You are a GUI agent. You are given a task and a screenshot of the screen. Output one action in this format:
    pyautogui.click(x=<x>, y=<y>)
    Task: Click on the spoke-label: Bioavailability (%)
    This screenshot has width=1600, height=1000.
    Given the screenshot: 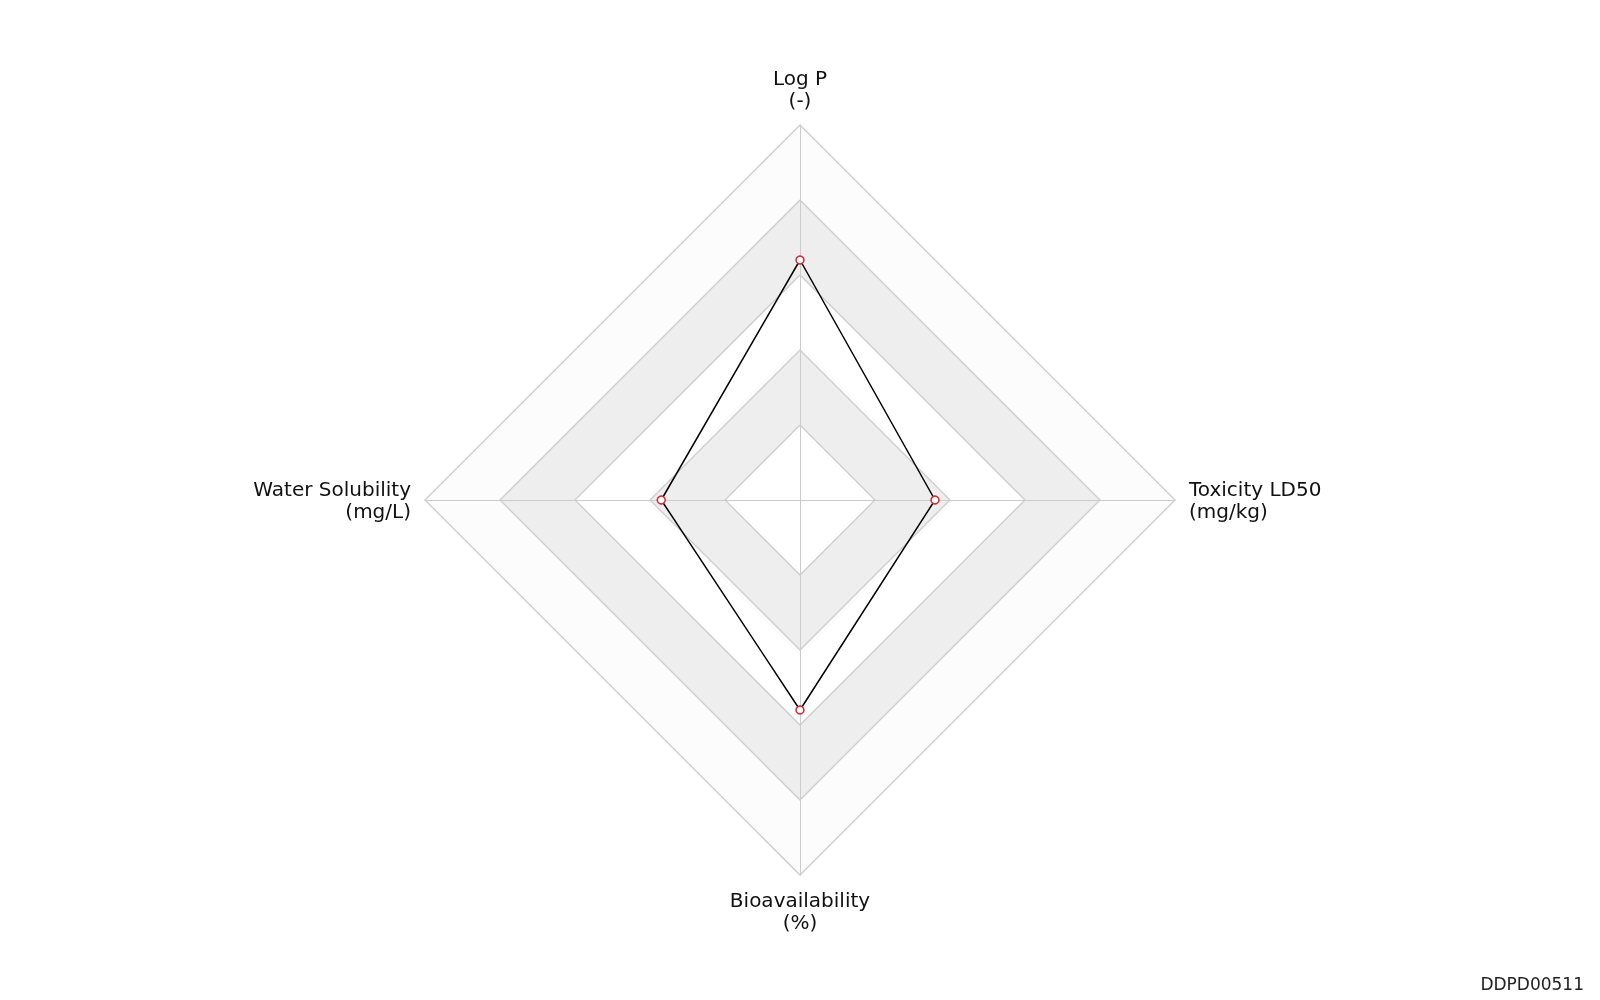 What is the action you would take?
    pyautogui.click(x=800, y=911)
    